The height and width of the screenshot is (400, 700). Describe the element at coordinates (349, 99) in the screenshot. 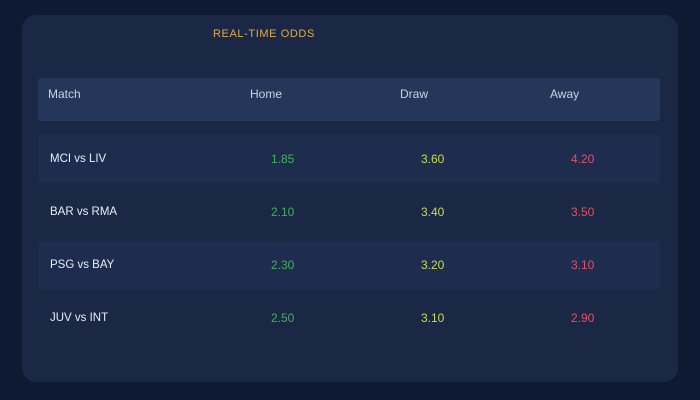

I see `table-header: Match Home Draw Away` at that location.